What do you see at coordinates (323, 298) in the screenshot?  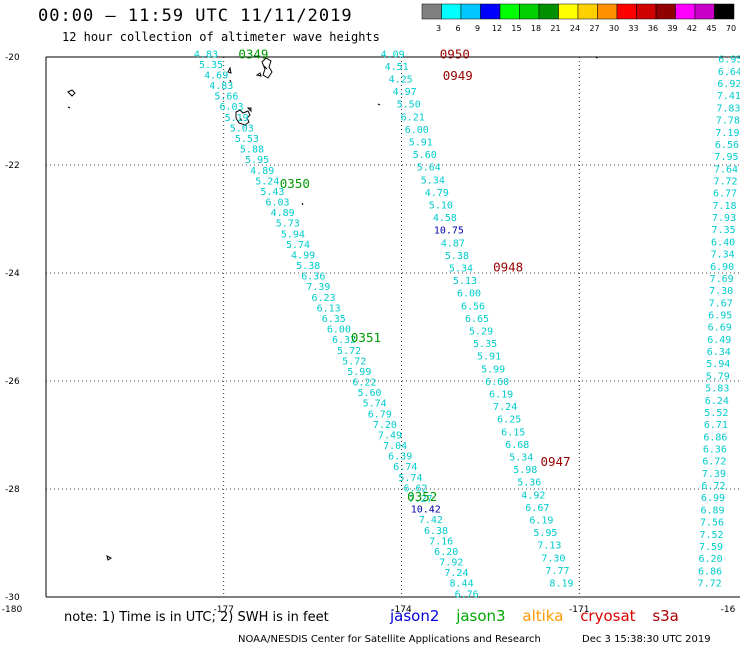 I see `wave-height-value: 6.23` at bounding box center [323, 298].